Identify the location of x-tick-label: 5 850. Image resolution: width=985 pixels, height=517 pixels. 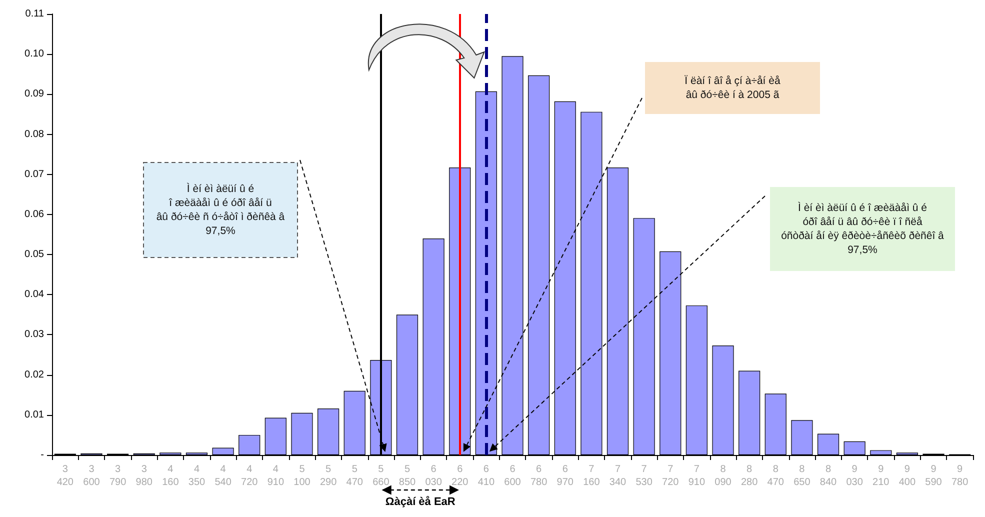
(407, 476).